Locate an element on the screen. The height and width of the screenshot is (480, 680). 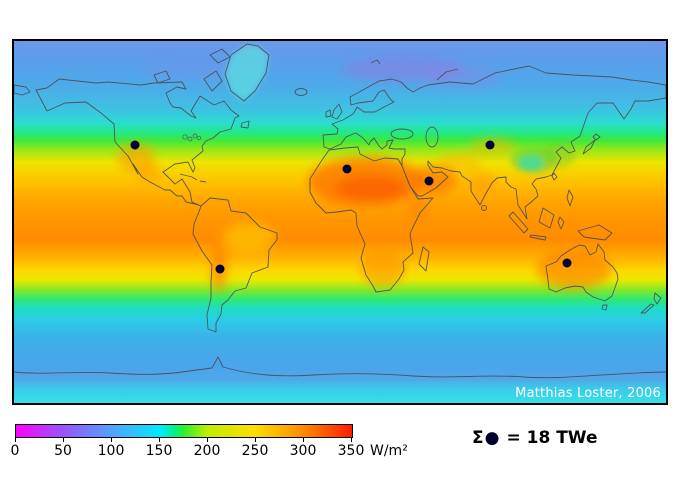
colorbar-tick-label: 0 is located at coordinates (15, 451).